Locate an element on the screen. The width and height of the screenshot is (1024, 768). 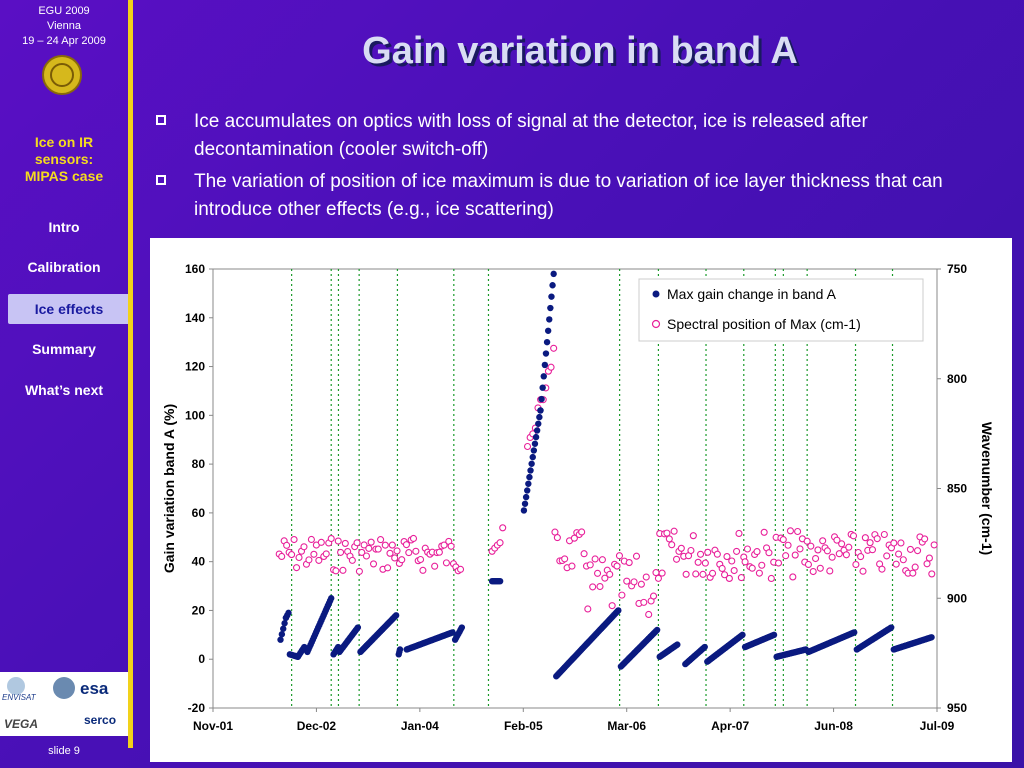
nav-intro: Intro is located at coordinates (64, 227).